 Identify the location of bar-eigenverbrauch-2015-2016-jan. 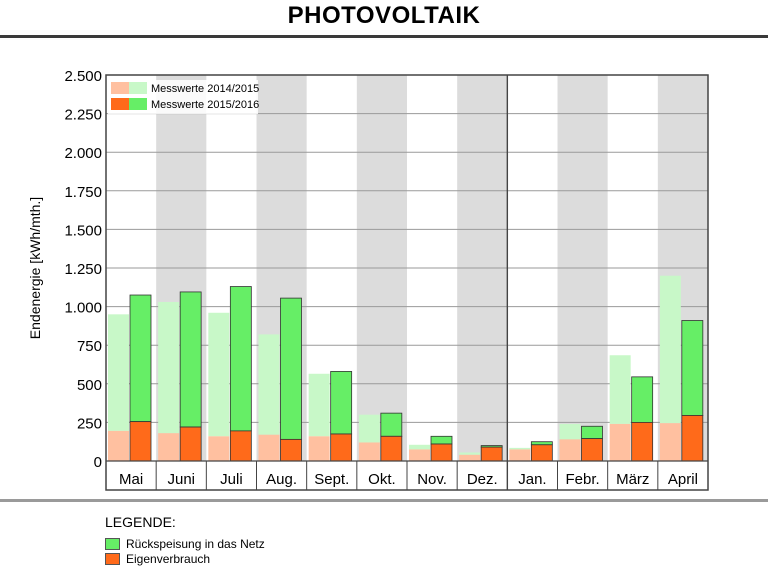
(541, 453).